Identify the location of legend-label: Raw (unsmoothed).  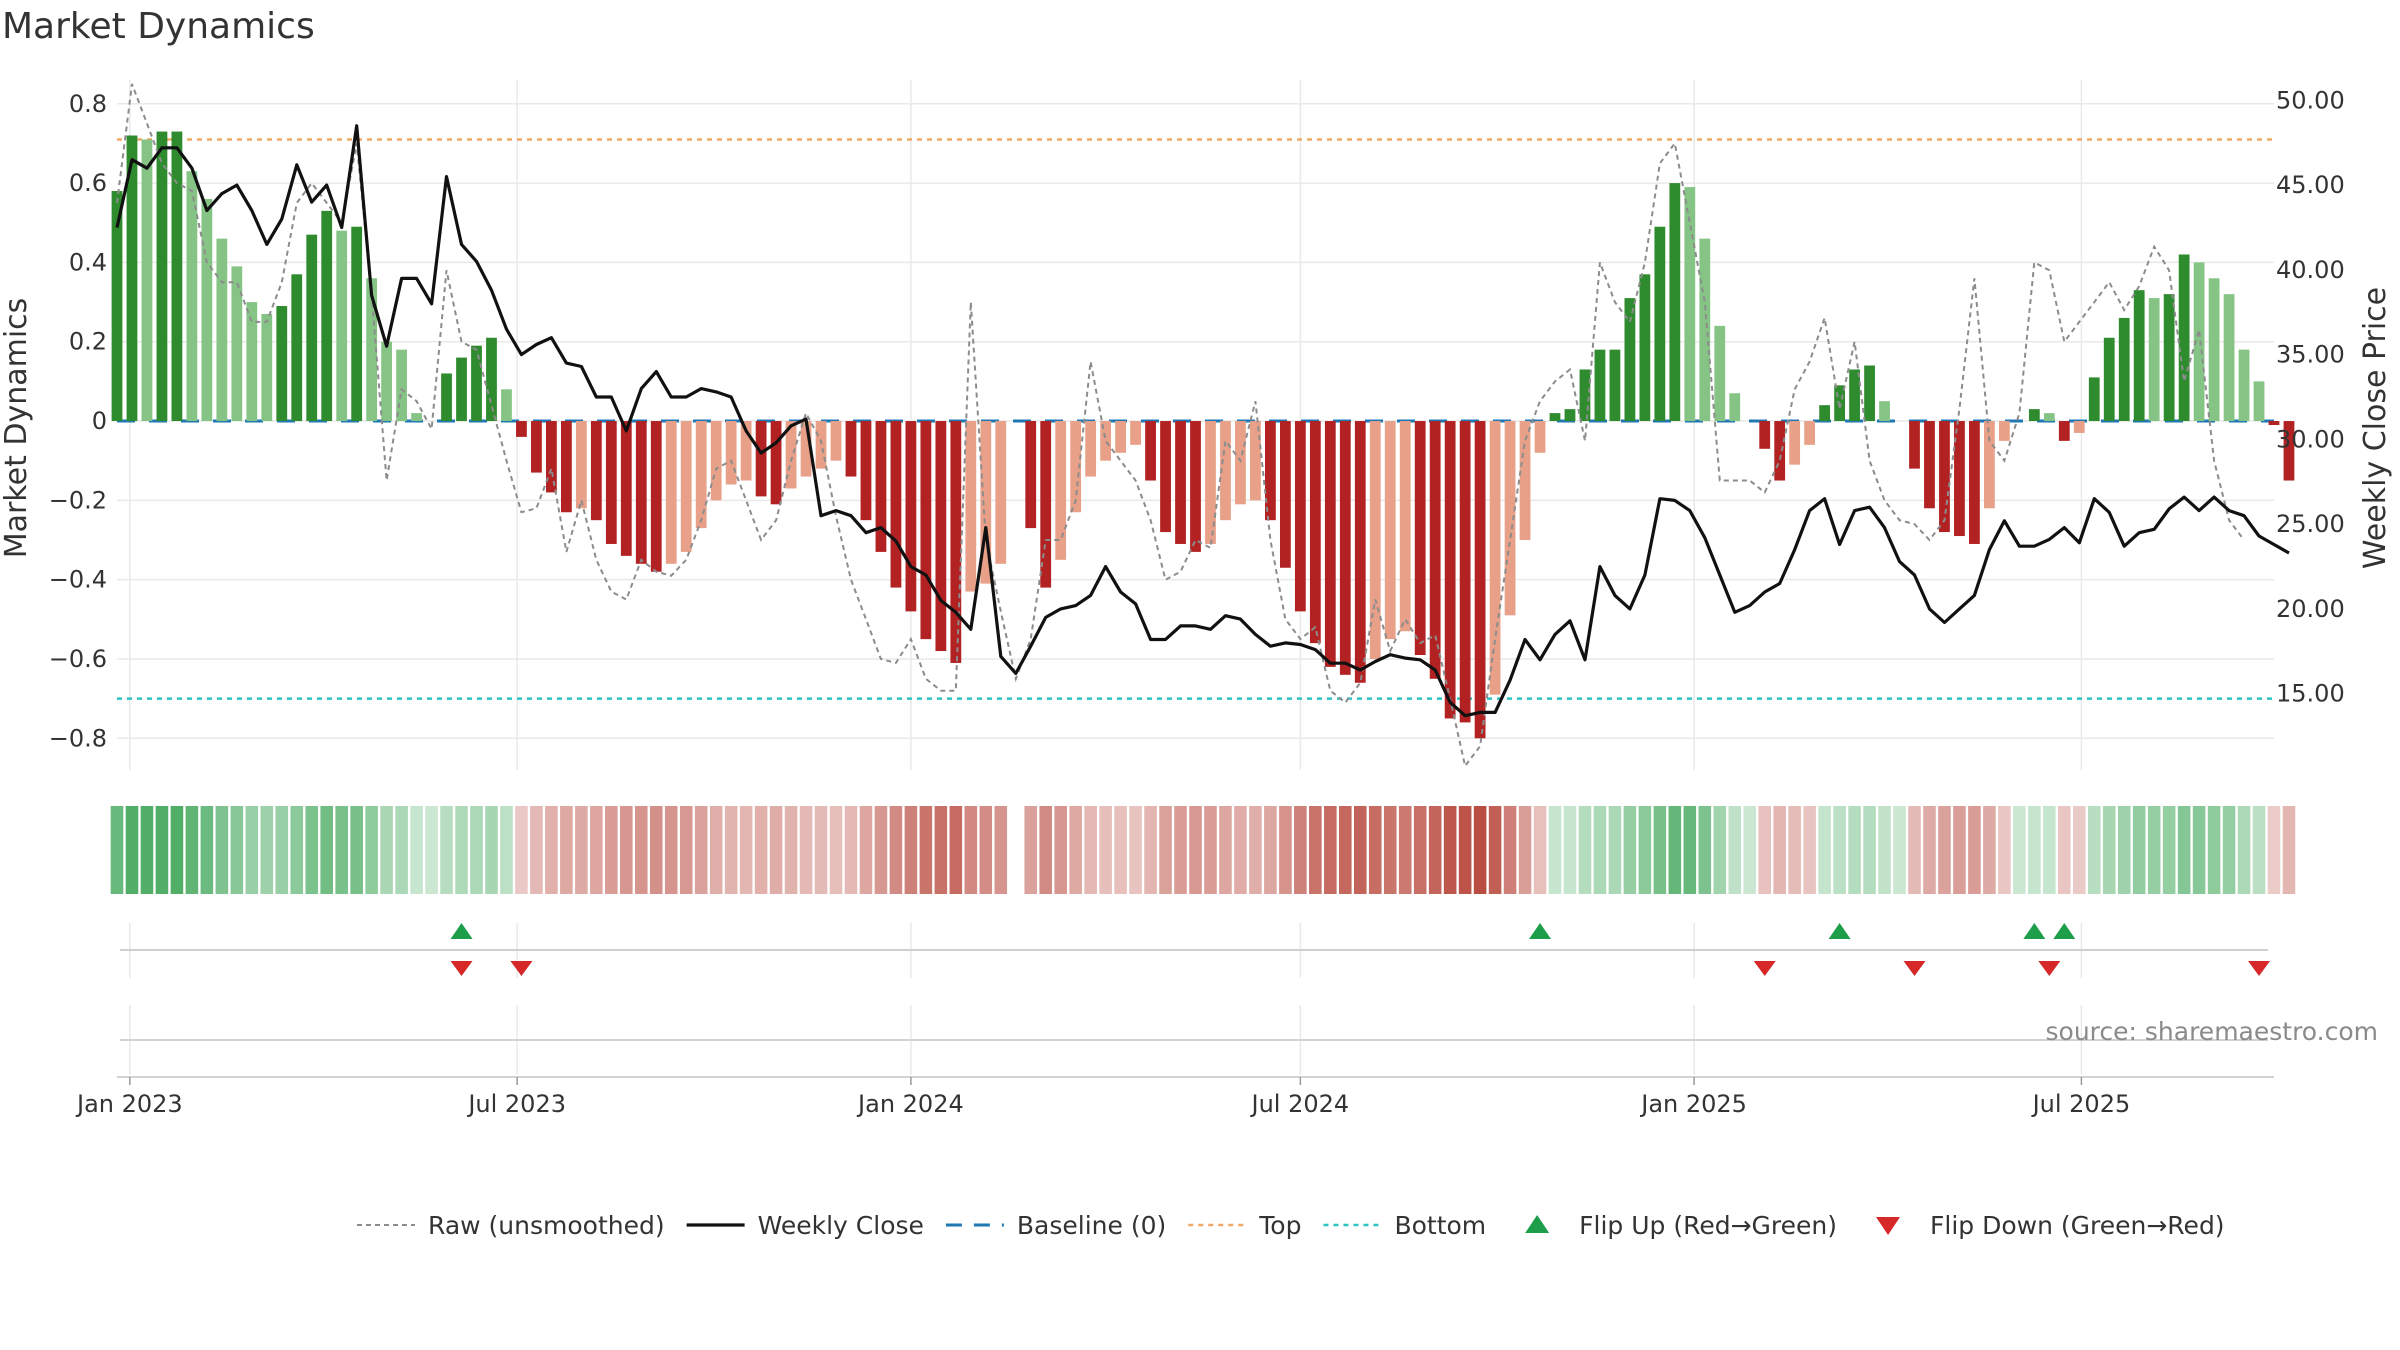
(546, 1225).